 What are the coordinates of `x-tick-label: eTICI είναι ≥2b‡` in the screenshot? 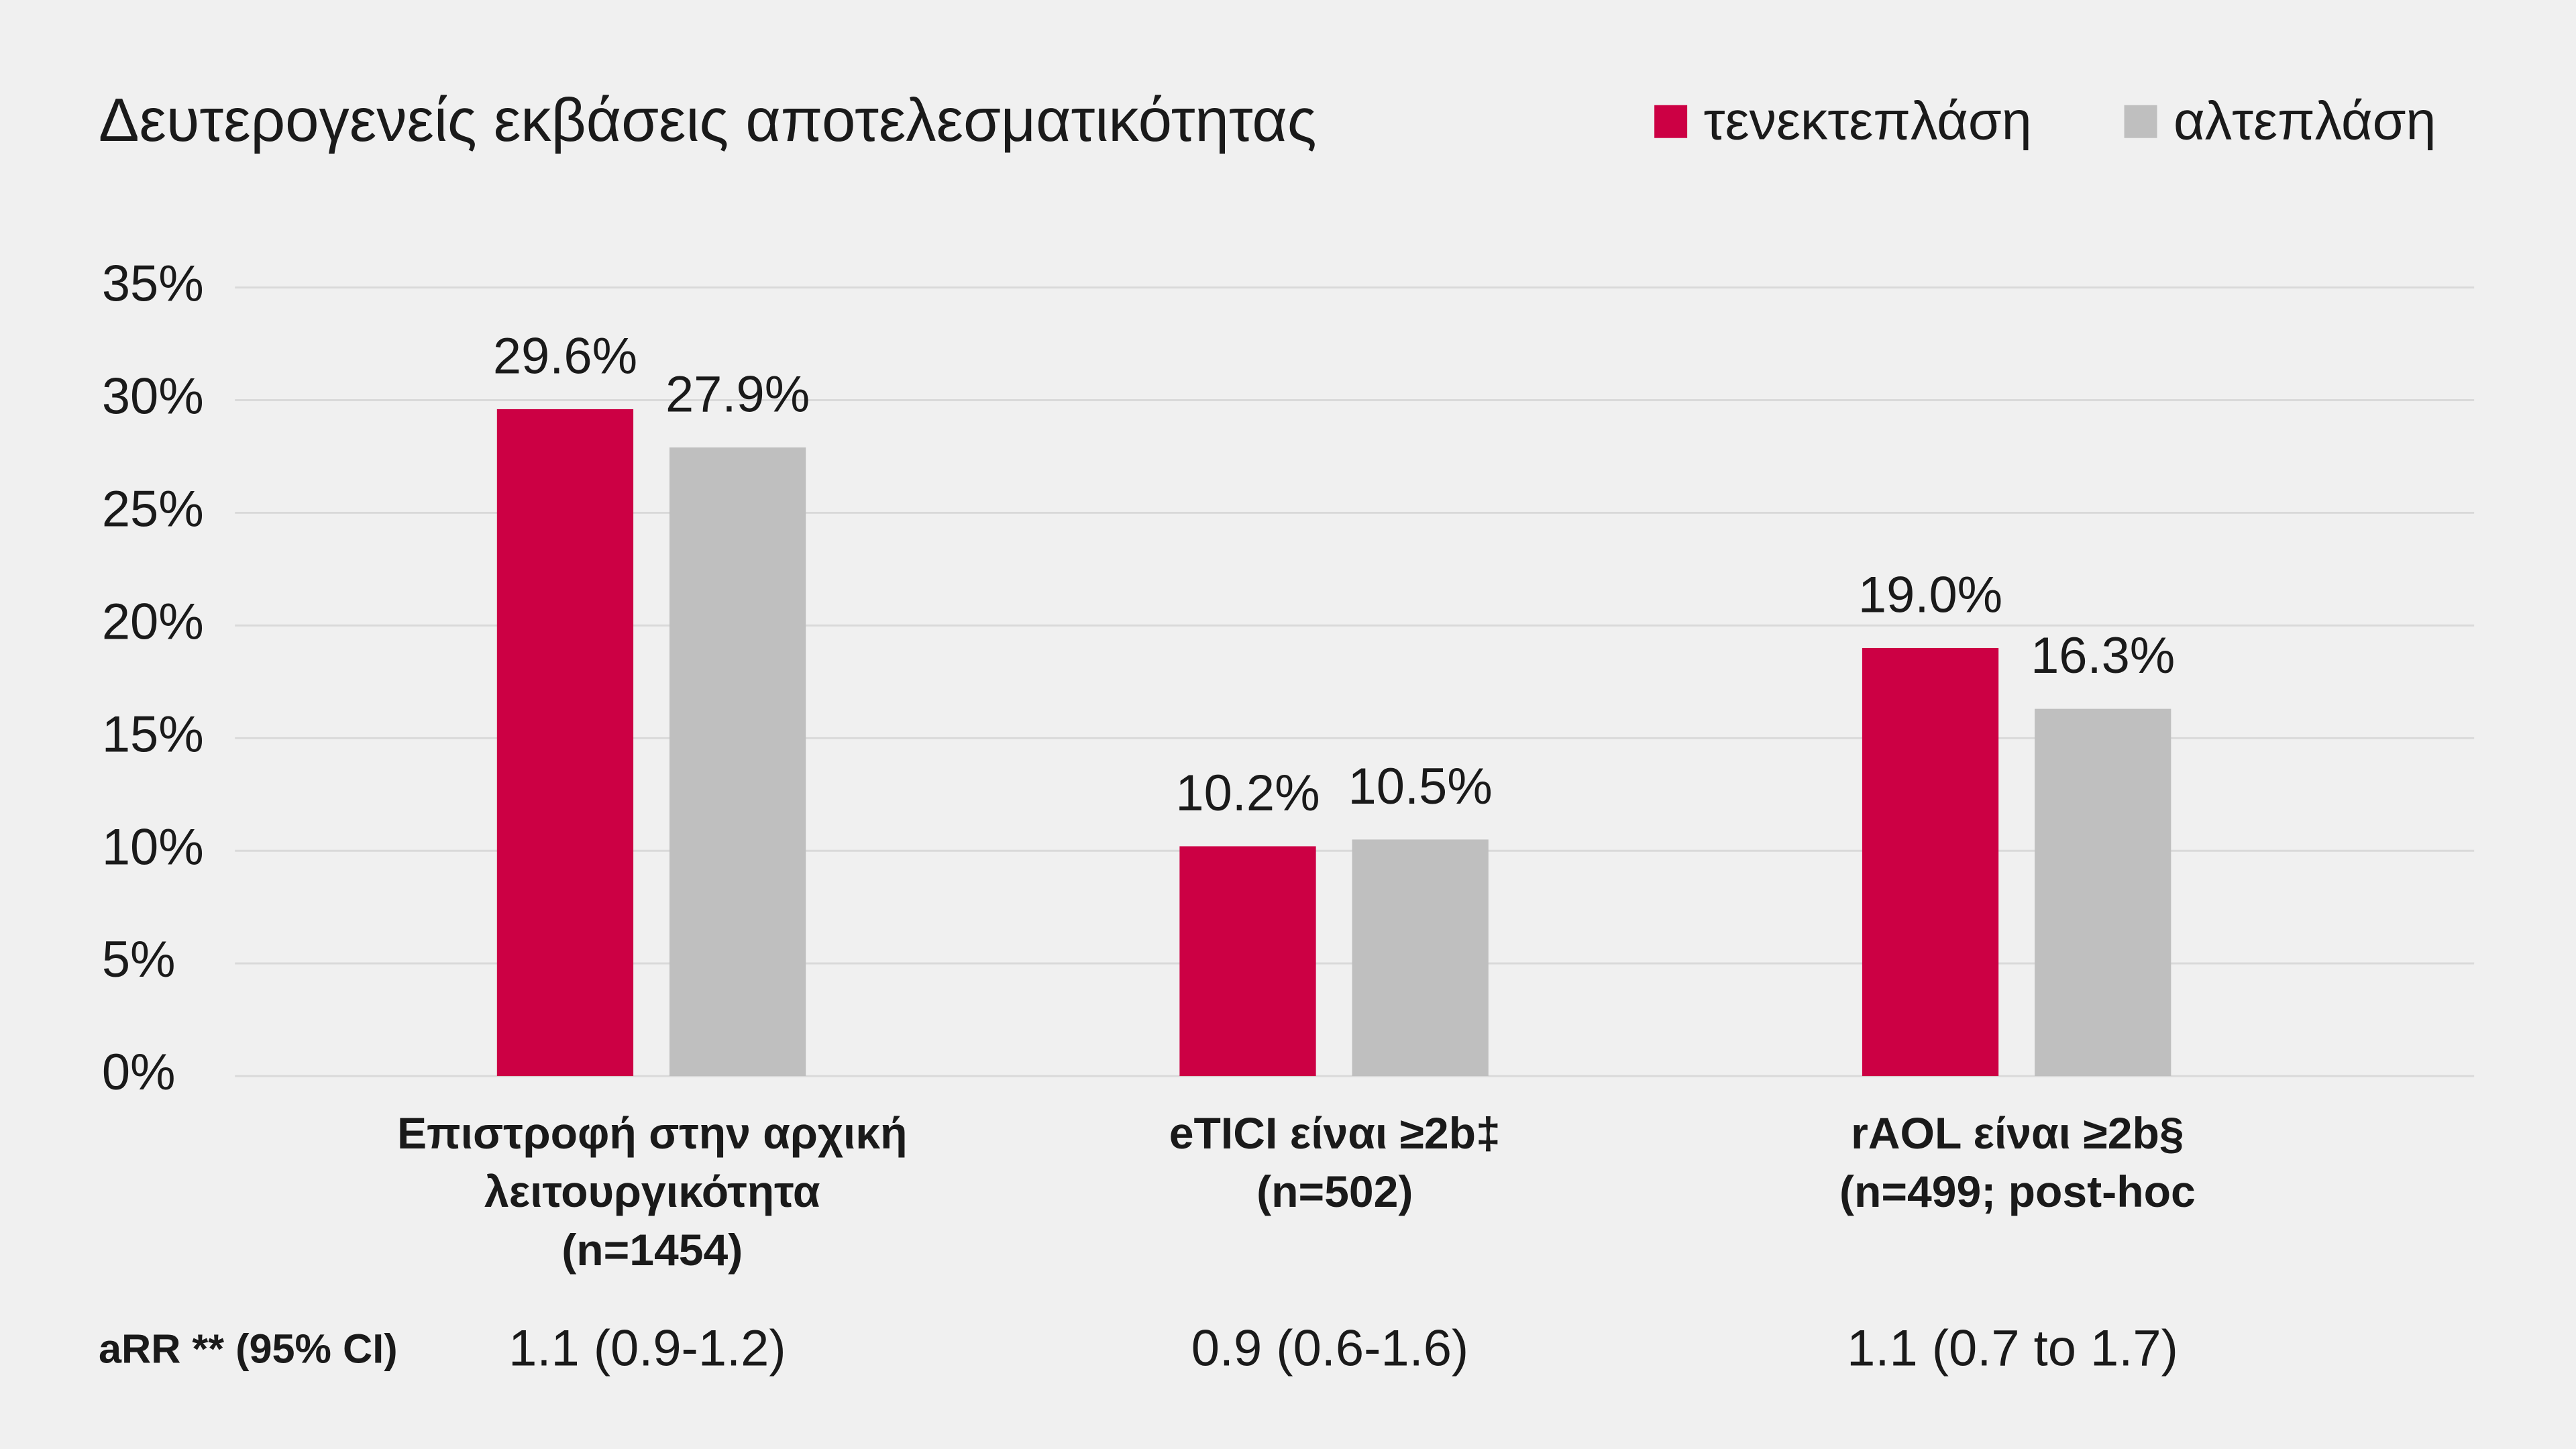 It's located at (1335, 1134).